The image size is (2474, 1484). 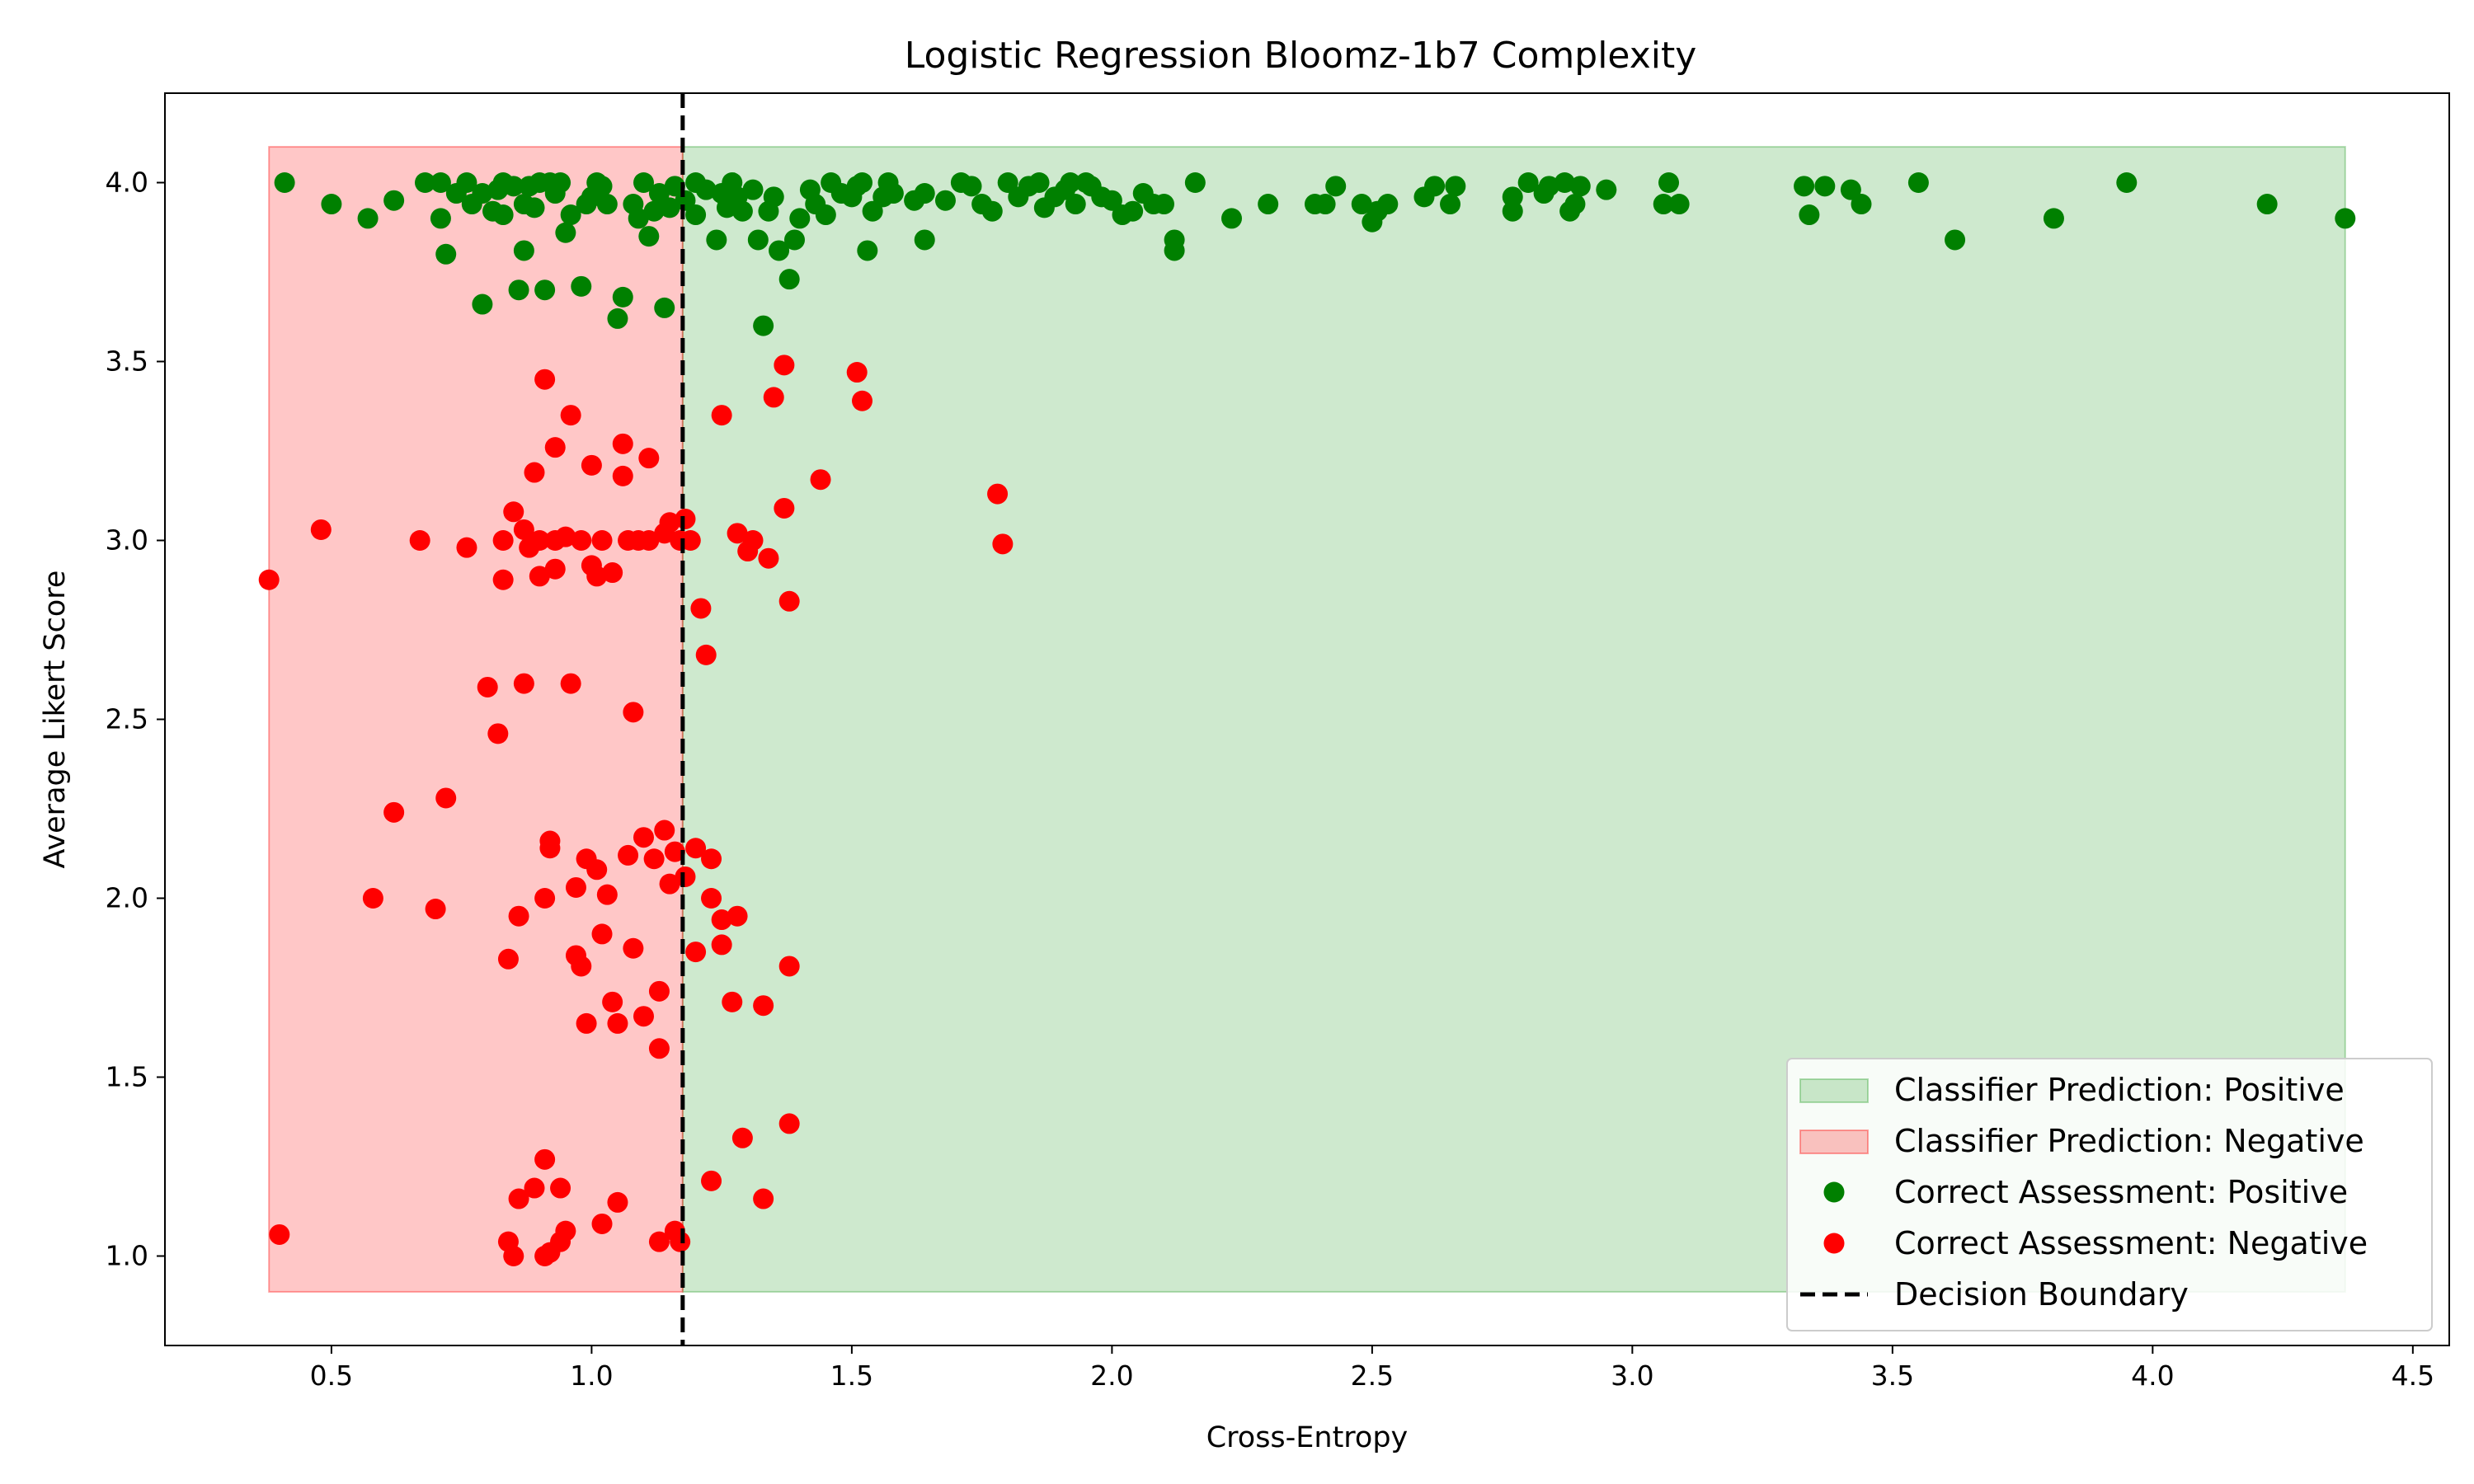 What do you see at coordinates (2131, 1243) in the screenshot?
I see `legend-label-negative-assessment: Correct Assessment: Negative` at bounding box center [2131, 1243].